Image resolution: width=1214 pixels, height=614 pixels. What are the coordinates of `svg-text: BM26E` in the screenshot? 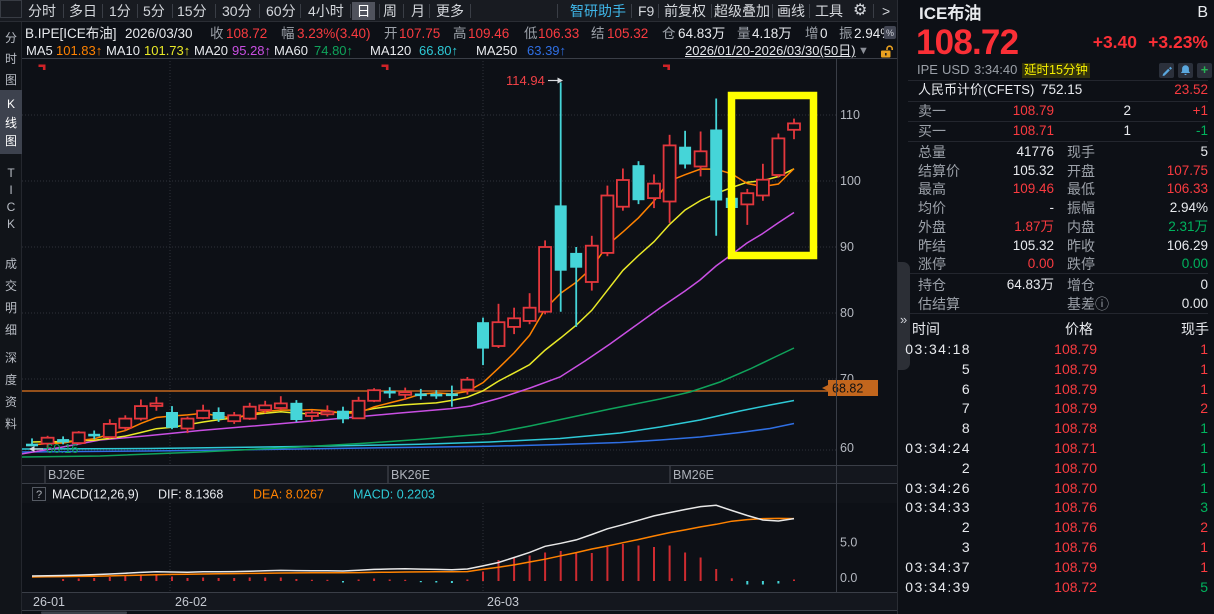 It's located at (693, 475).